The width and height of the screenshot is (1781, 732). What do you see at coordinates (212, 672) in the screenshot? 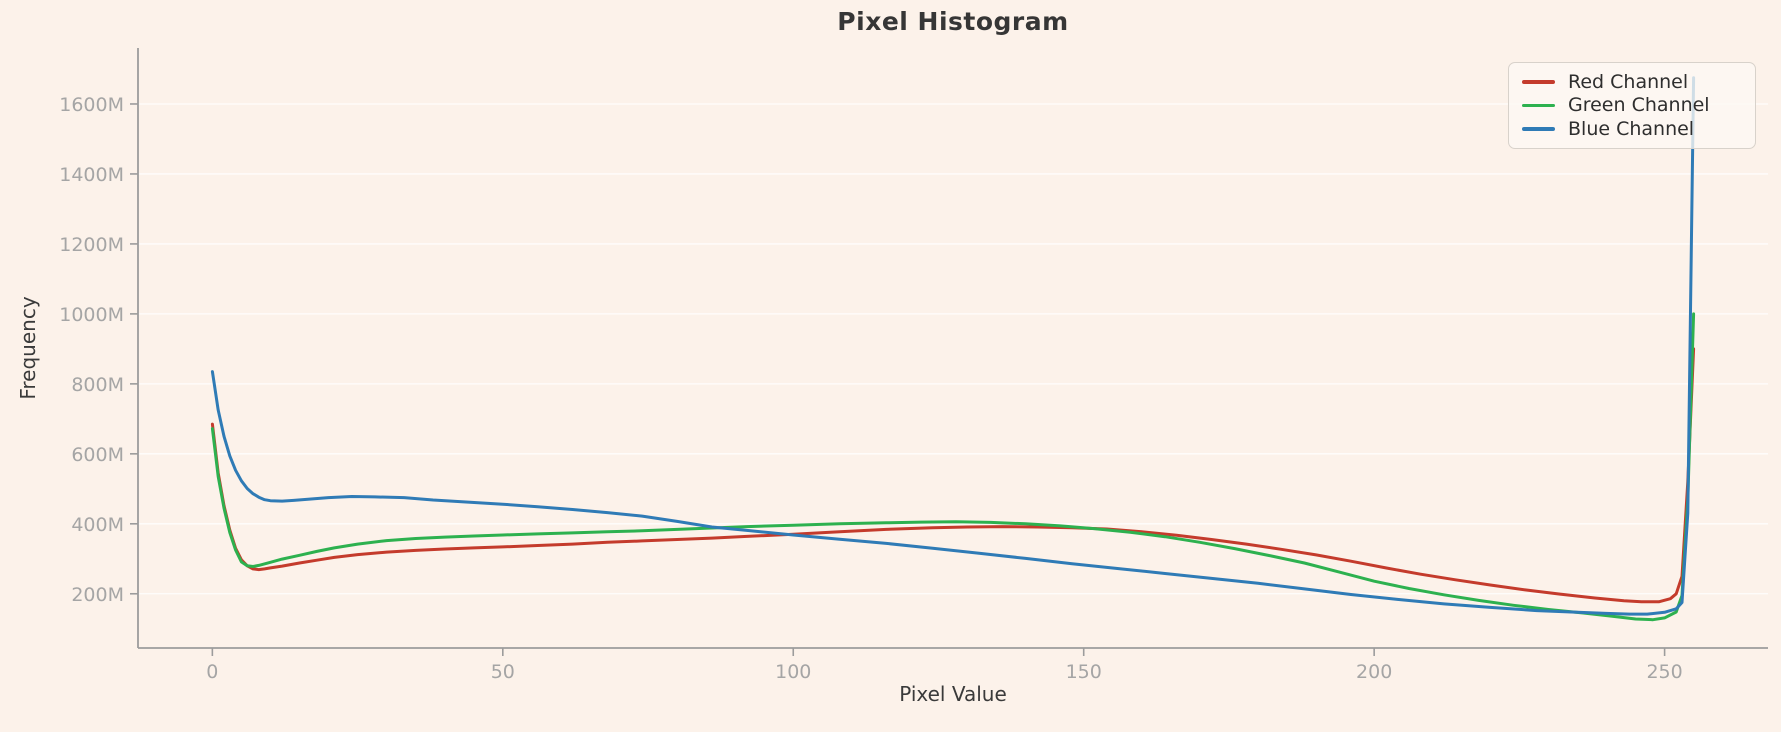
I see `x-tick-label: 0` at bounding box center [212, 672].